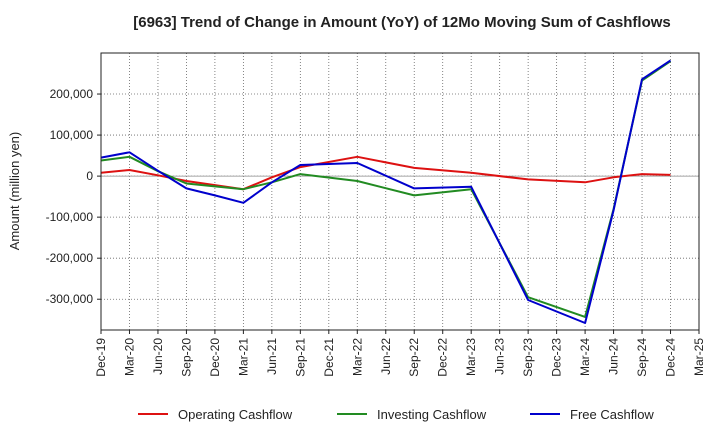 The width and height of the screenshot is (720, 440). Describe the element at coordinates (215, 357) in the screenshot. I see `x-tick-label: Dec-20` at that location.